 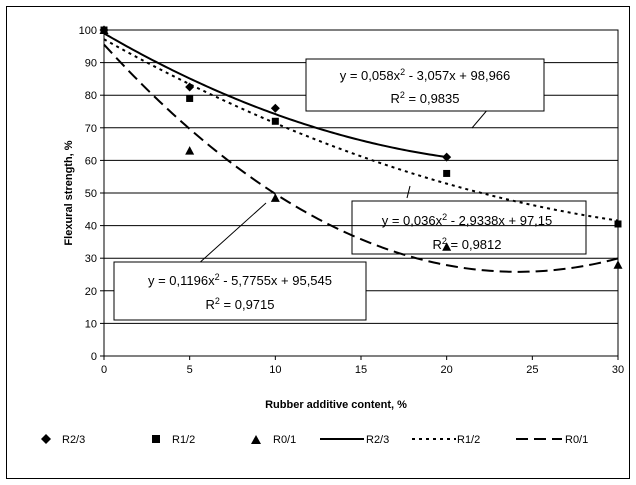 What do you see at coordinates (91, 292) in the screenshot?
I see `y-tick-label: 20` at bounding box center [91, 292].